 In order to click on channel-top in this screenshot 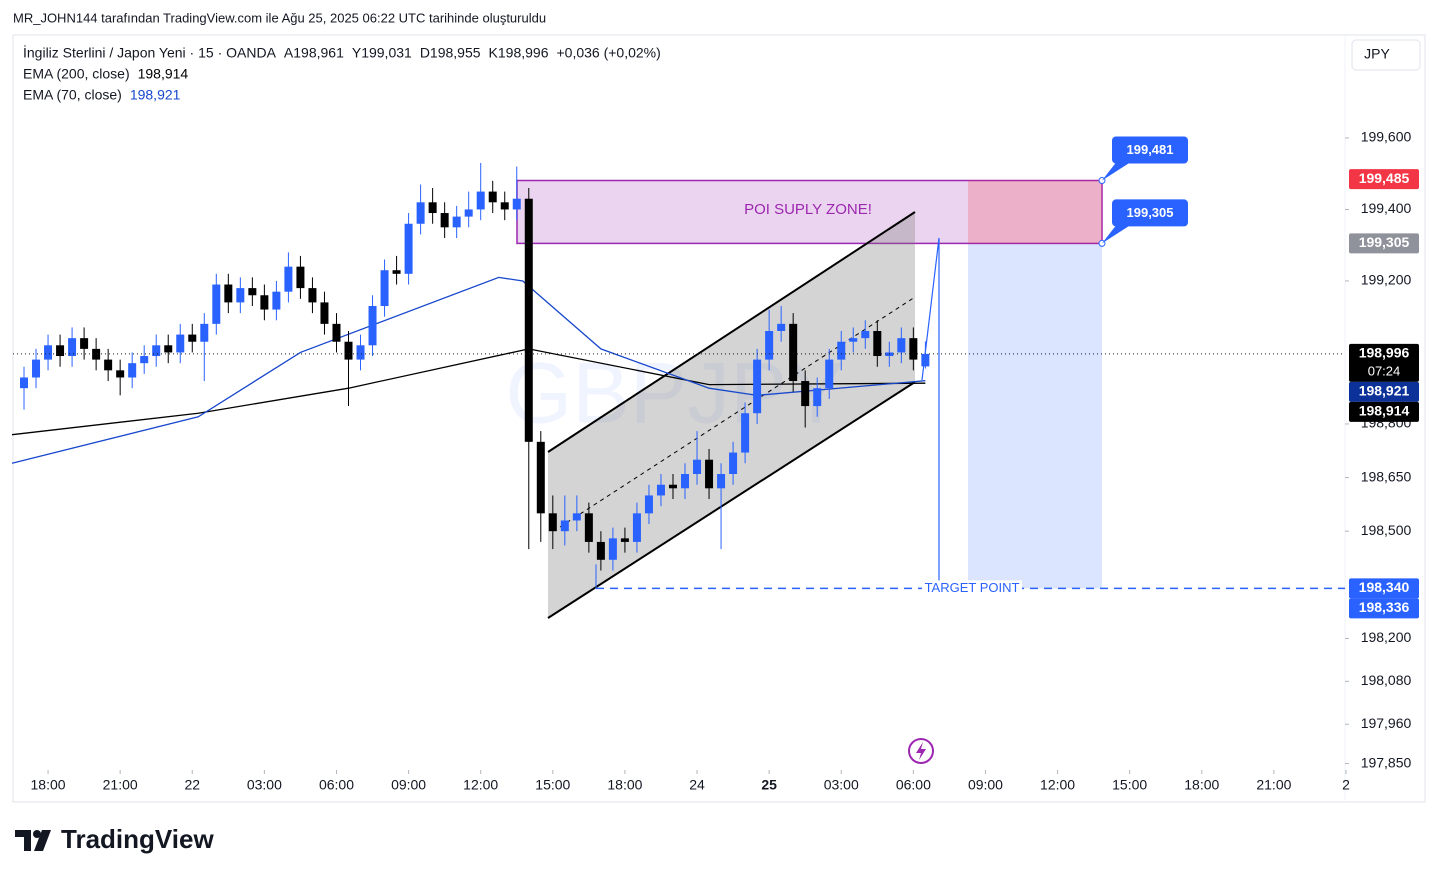, I will do `click(731, 332)`.